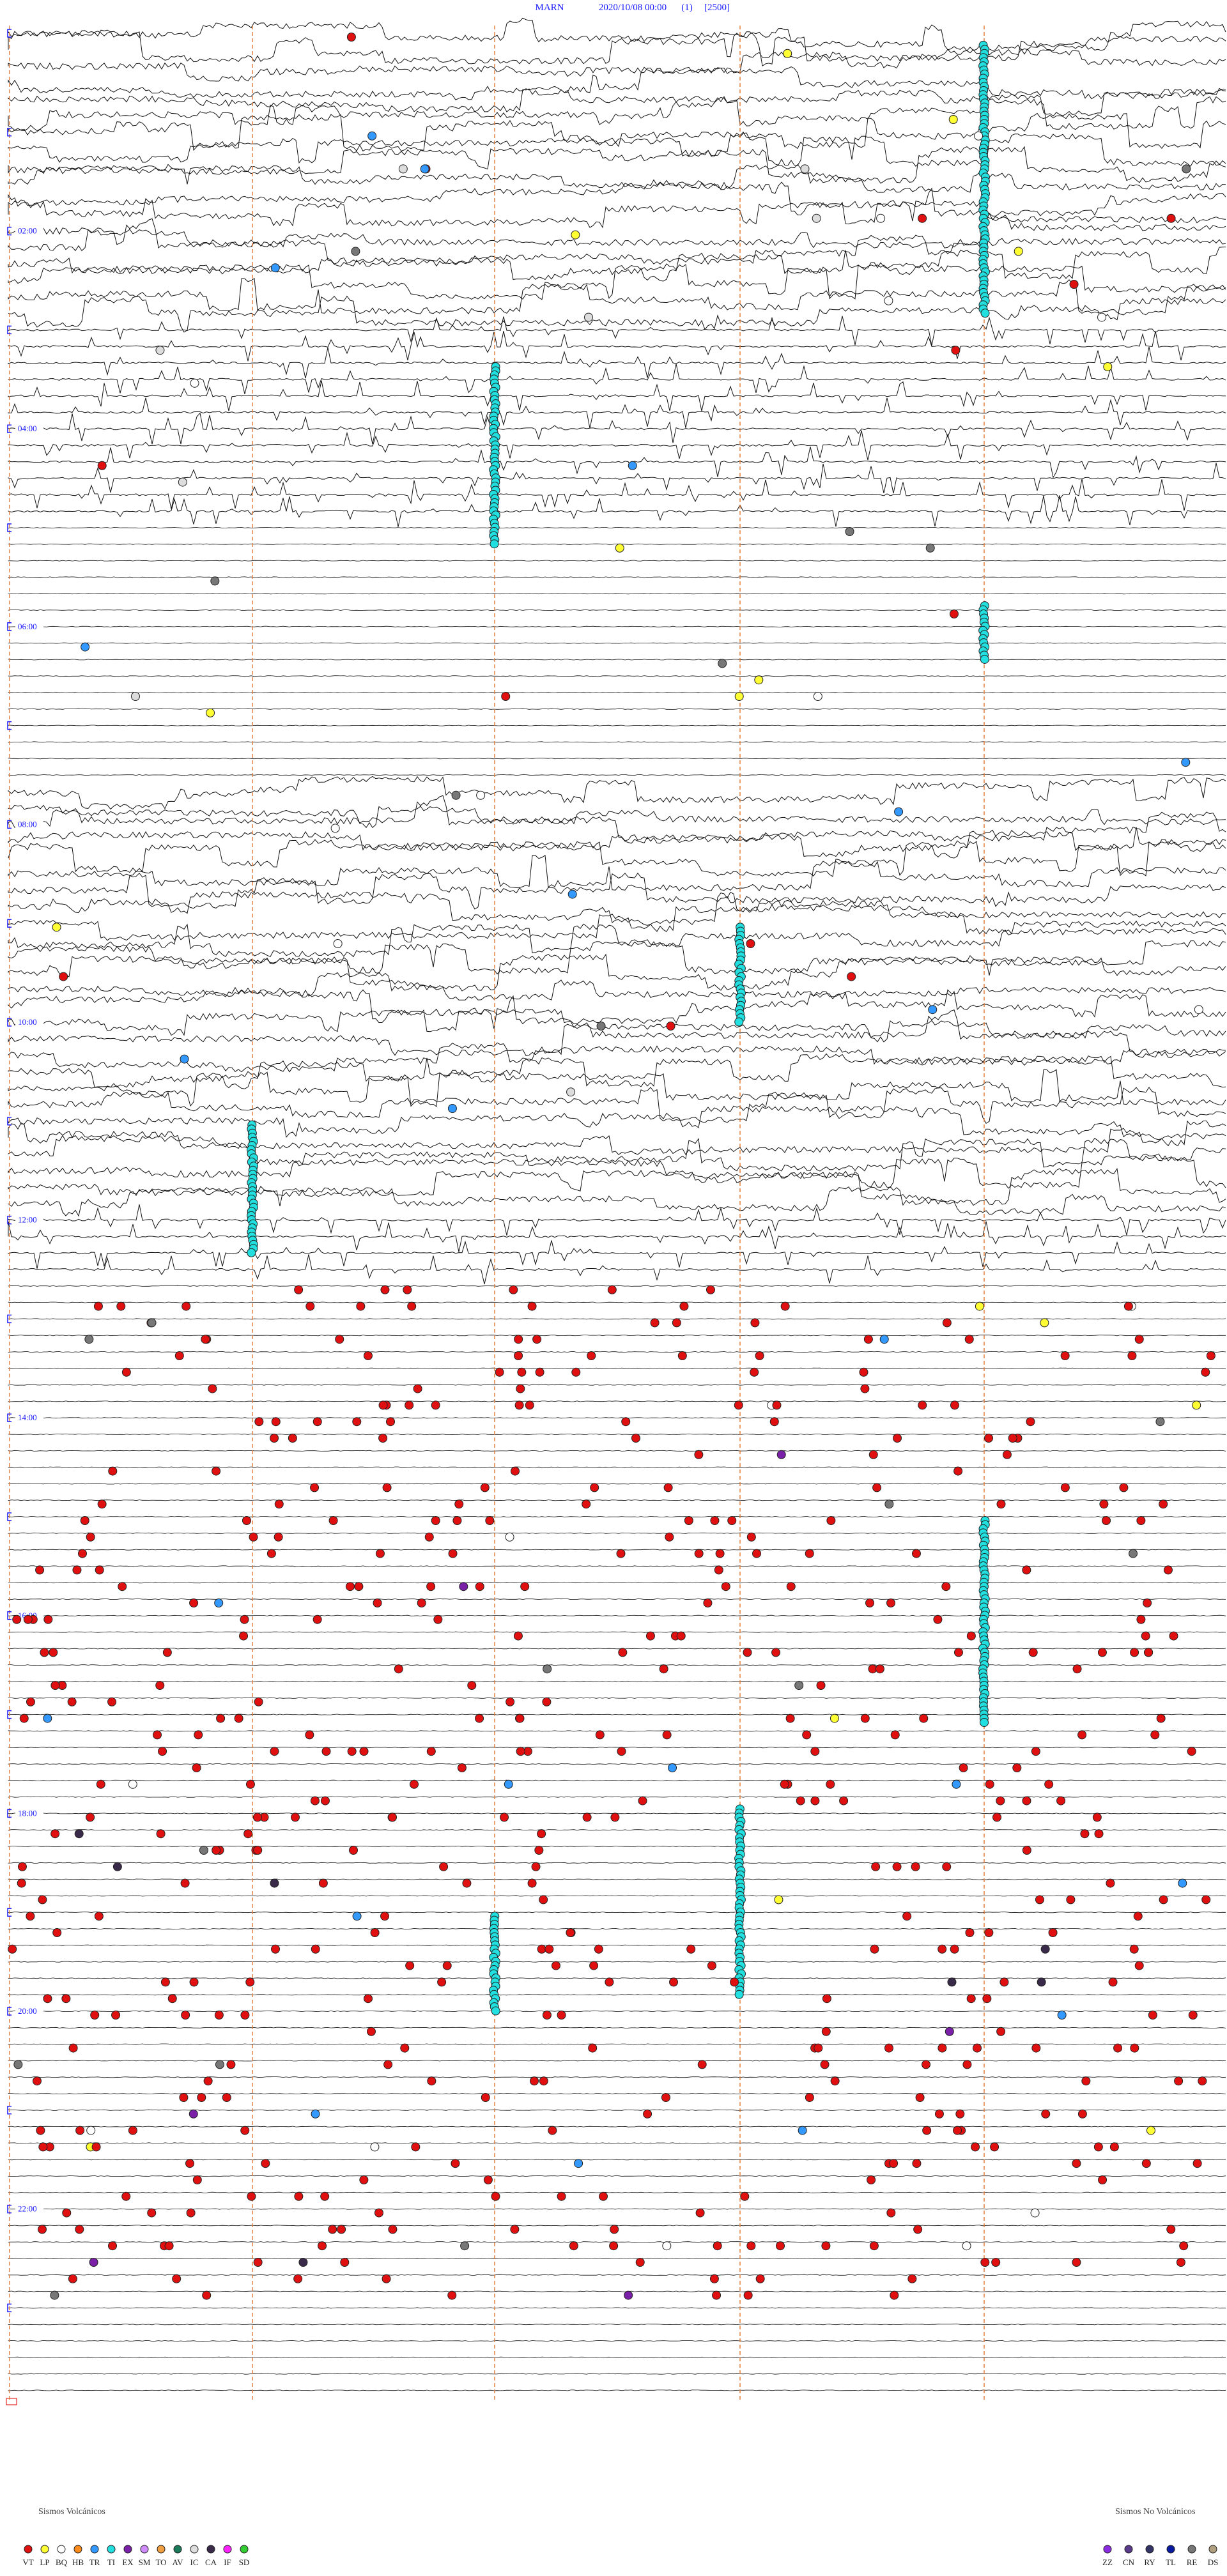 This screenshot has width=1227, height=2576. What do you see at coordinates (71, 2512) in the screenshot?
I see `legend-title: Sismos Volcánicos` at bounding box center [71, 2512].